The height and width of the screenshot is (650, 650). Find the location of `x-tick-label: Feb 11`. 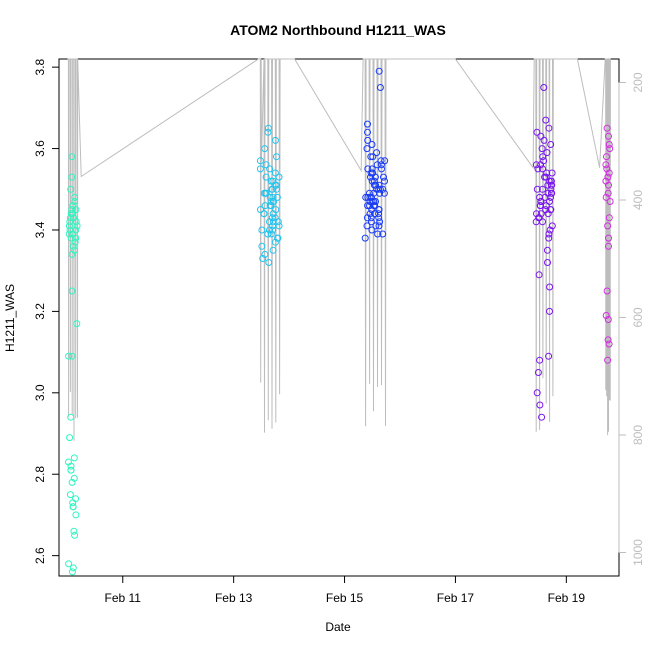

x-tick-label: Feb 11 is located at coordinates (123, 598).